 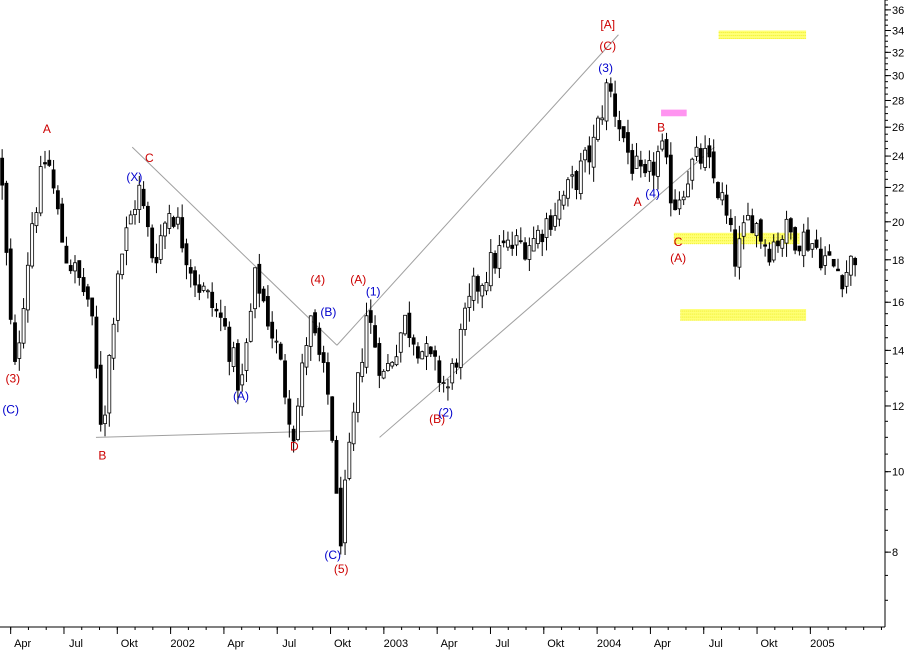 What do you see at coordinates (317, 280) in the screenshot?
I see `wave-label-8: (4)` at bounding box center [317, 280].